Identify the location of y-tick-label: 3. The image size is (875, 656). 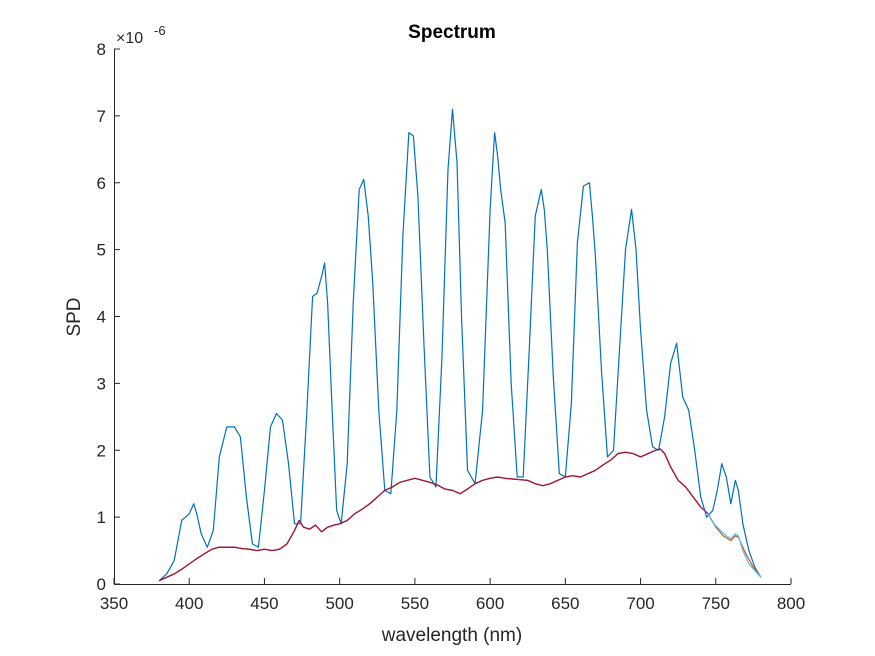
(101, 383).